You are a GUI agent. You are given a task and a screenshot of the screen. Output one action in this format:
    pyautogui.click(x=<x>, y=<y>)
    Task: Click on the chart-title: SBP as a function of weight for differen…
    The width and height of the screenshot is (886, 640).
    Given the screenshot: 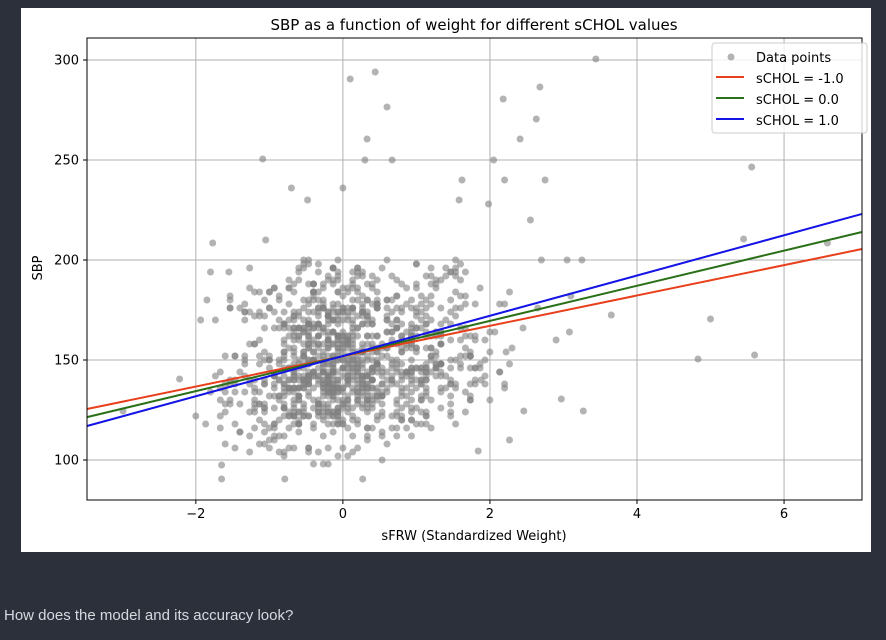 What is the action you would take?
    pyautogui.click(x=473, y=25)
    